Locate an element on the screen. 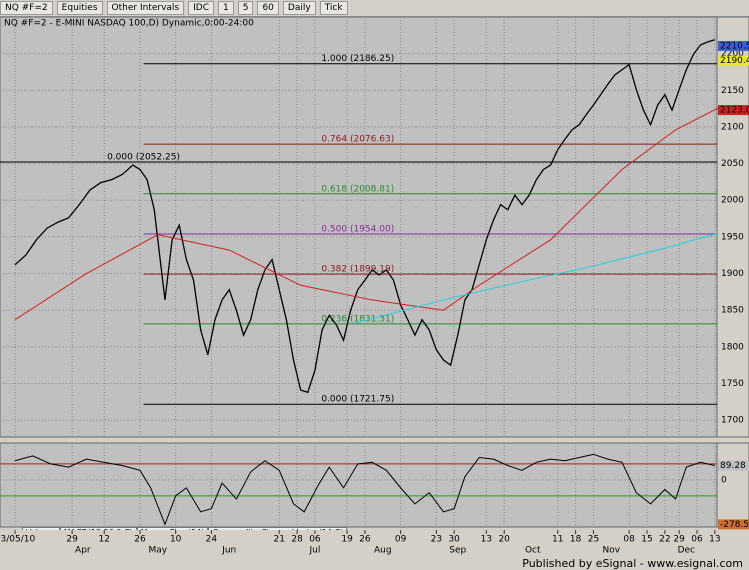  x-tick-label: 23 is located at coordinates (436, 540).